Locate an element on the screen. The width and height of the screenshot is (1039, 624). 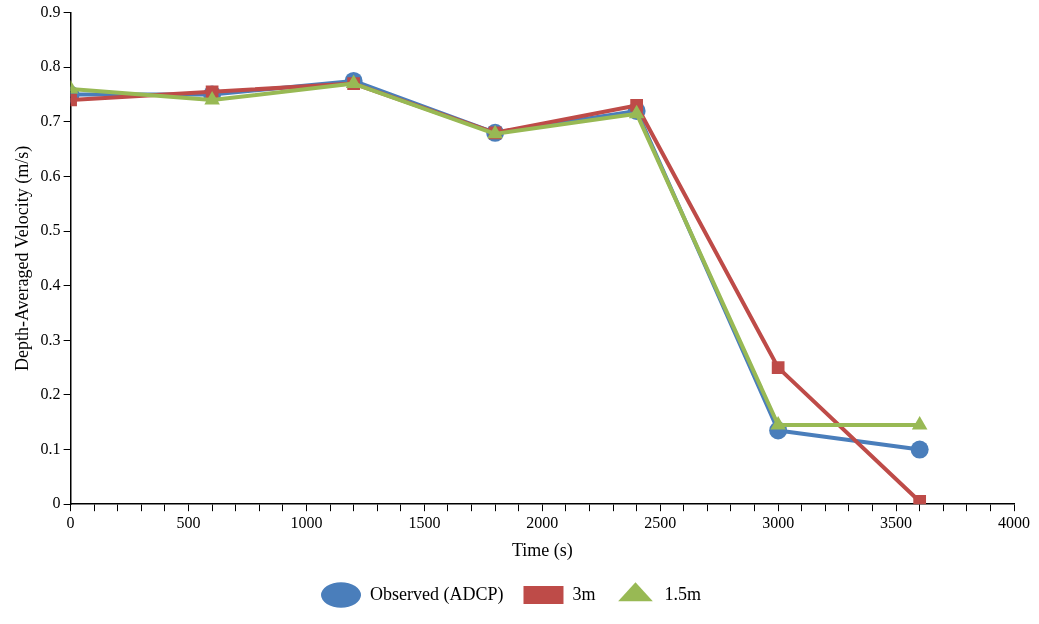
y-tick-label: 0.2 is located at coordinates (50, 394).